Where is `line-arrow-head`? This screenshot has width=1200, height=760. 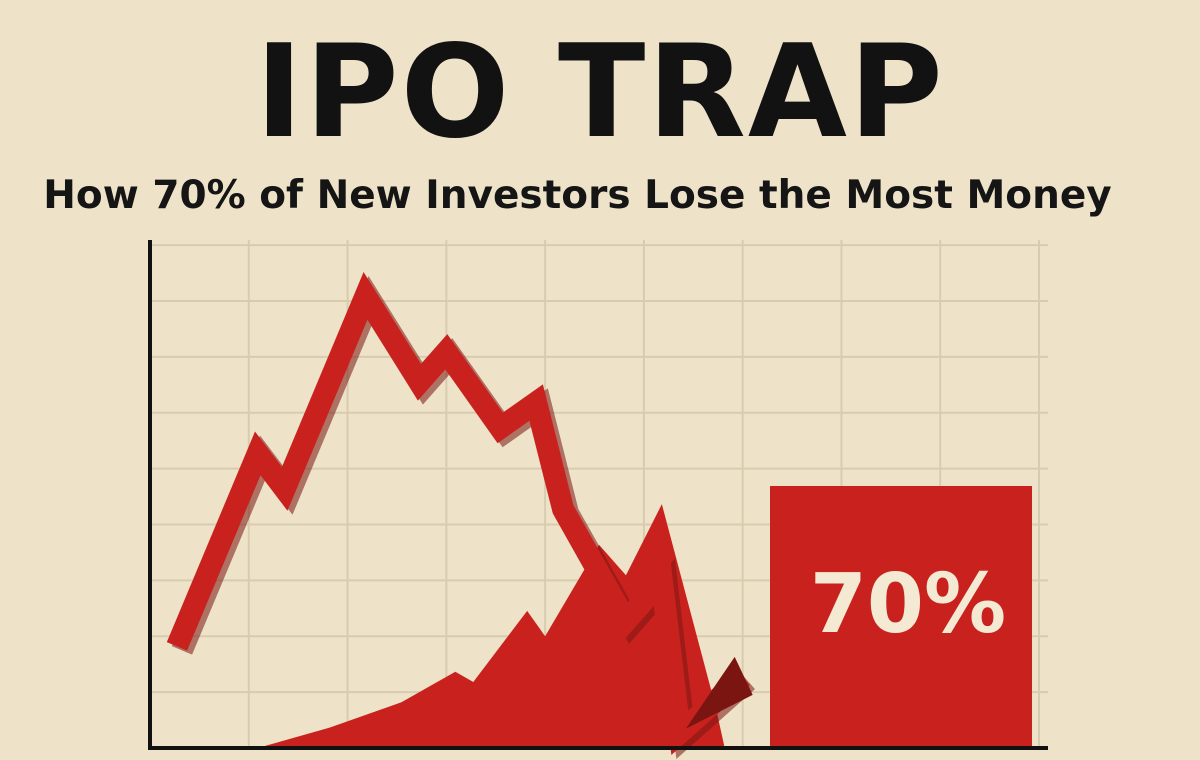
line-arrow-head is located at coordinates (719, 692).